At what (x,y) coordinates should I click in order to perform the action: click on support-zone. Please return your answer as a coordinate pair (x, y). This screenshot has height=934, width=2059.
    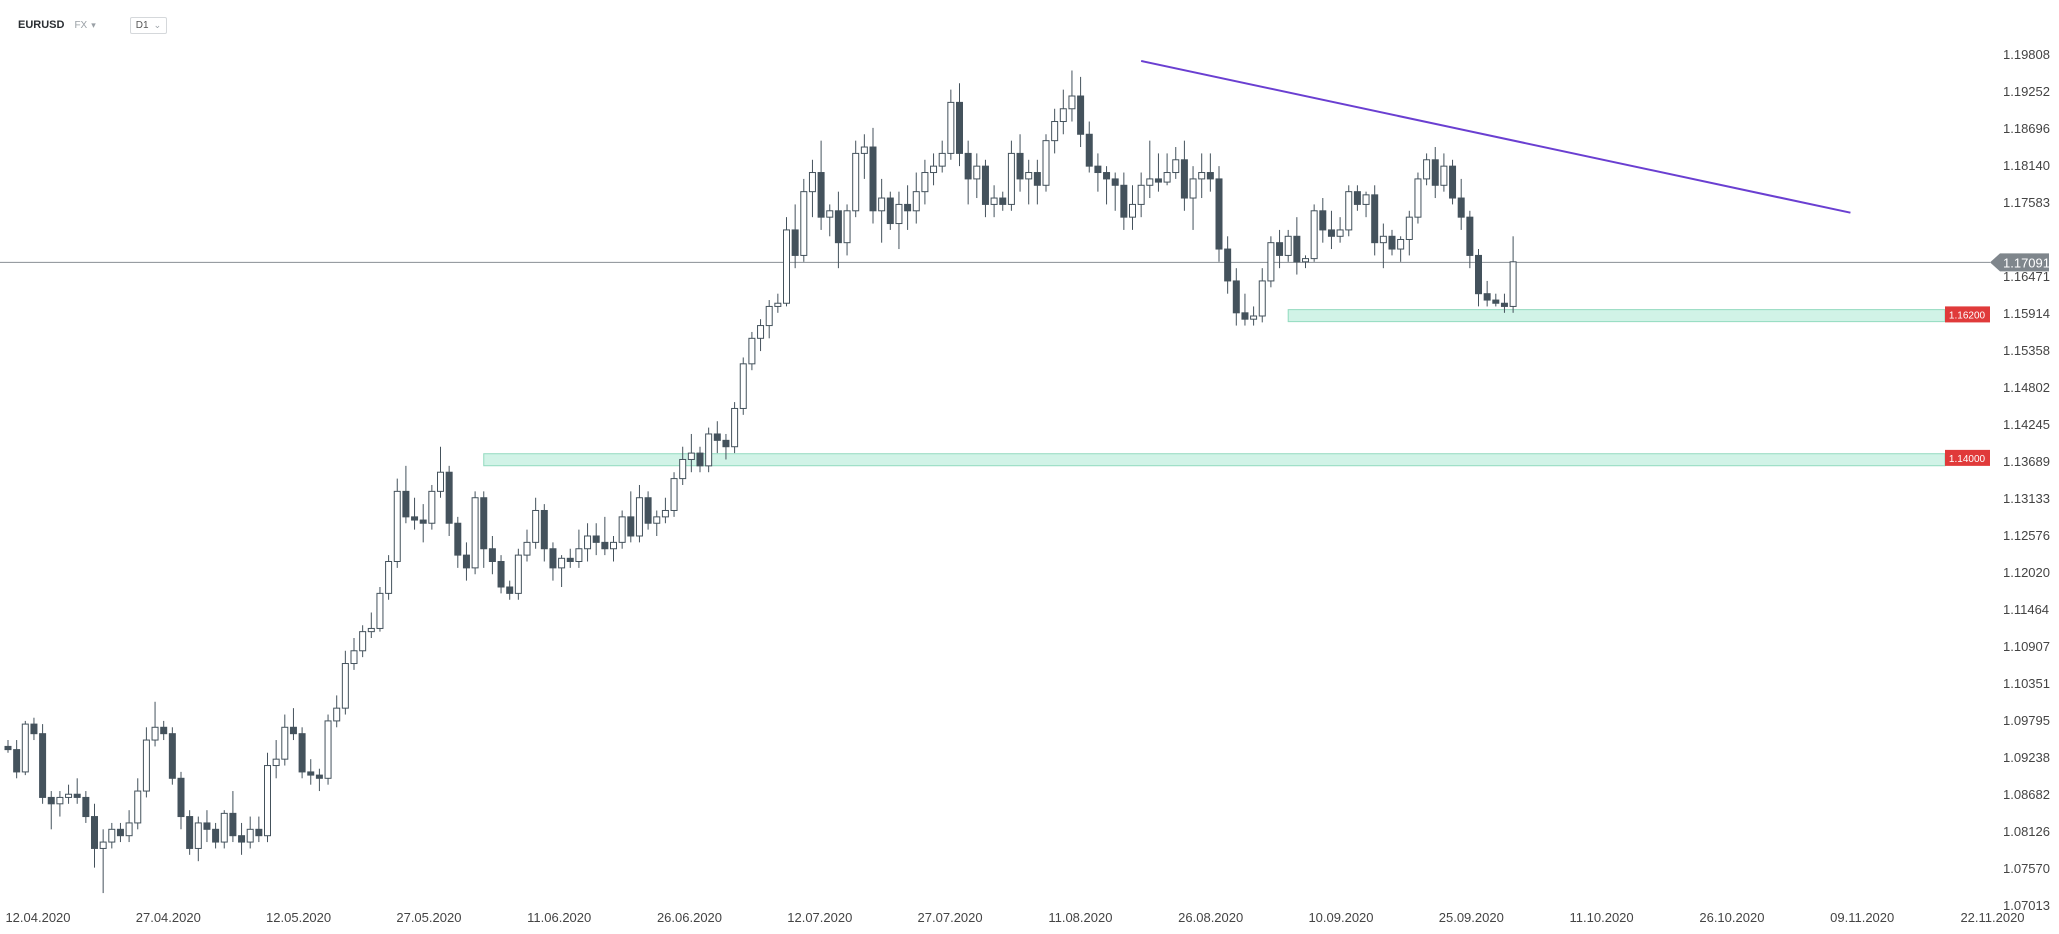
    Looking at the image, I should click on (1616, 316).